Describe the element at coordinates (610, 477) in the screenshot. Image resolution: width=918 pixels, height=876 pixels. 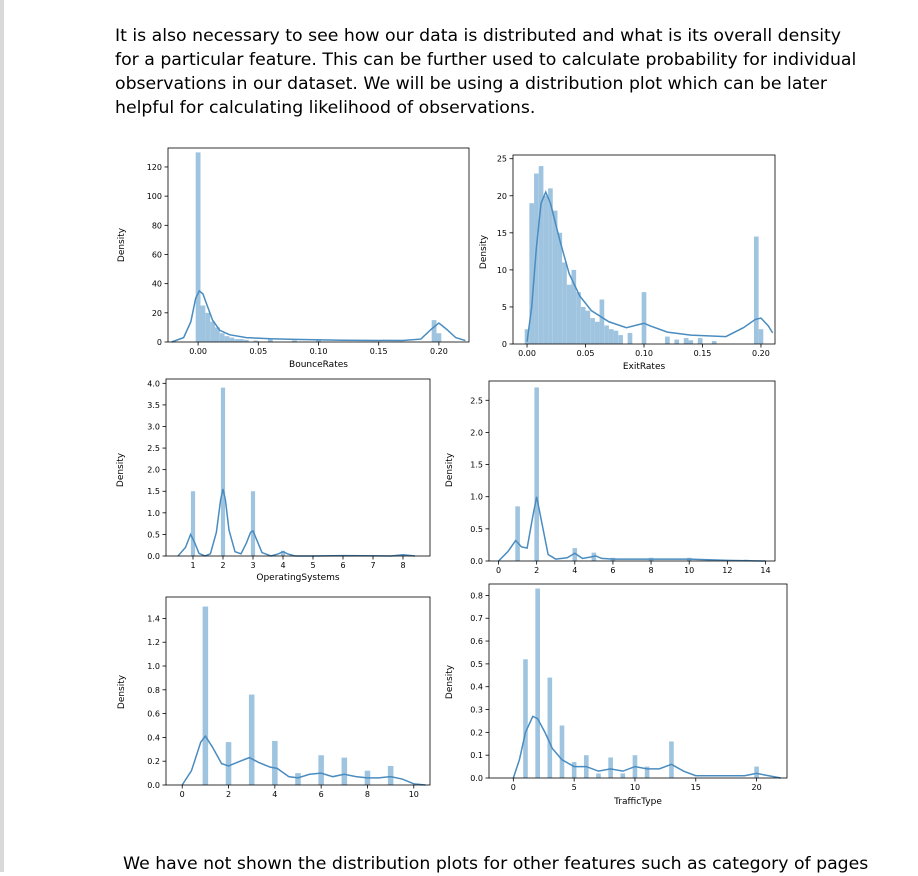
I see `chart-browser: 0 2 4 6 8 10 12 14 0.0 0.5 1.0 1.5 2.0 2.5 Density` at that location.